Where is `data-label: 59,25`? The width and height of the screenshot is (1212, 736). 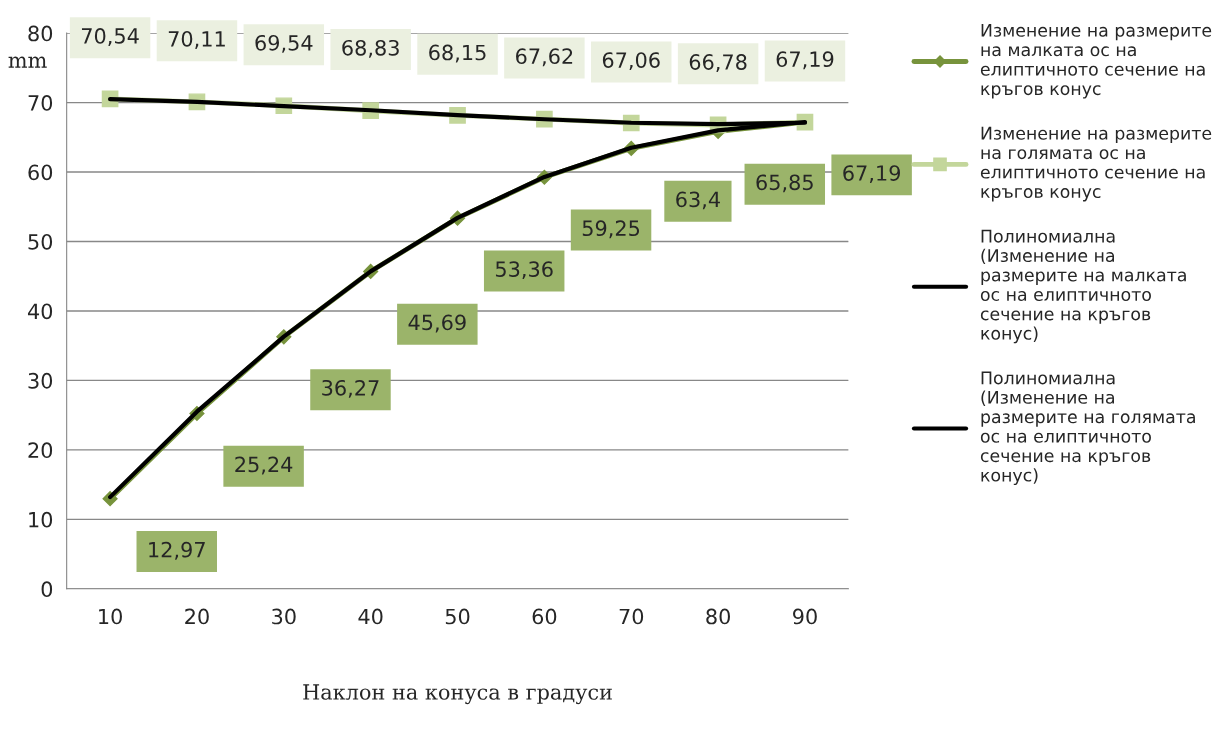 data-label: 59,25 is located at coordinates (611, 229).